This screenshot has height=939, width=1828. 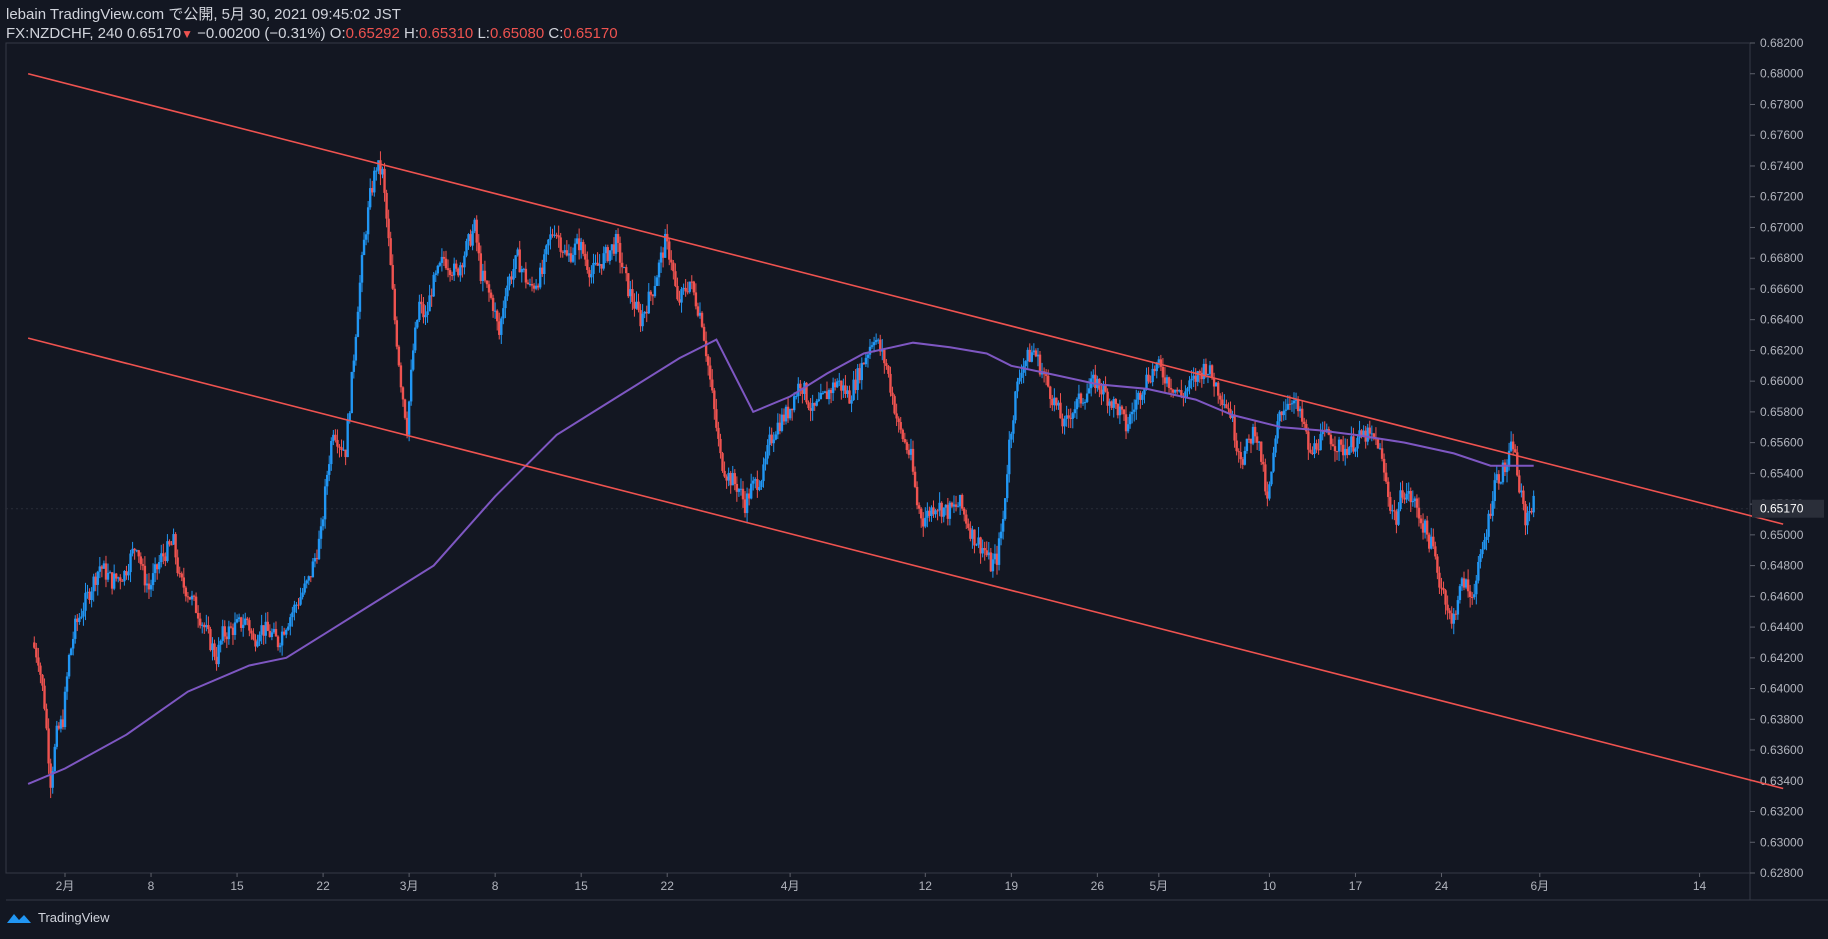 I want to click on time-tick-label: 17, so click(x=1356, y=886).